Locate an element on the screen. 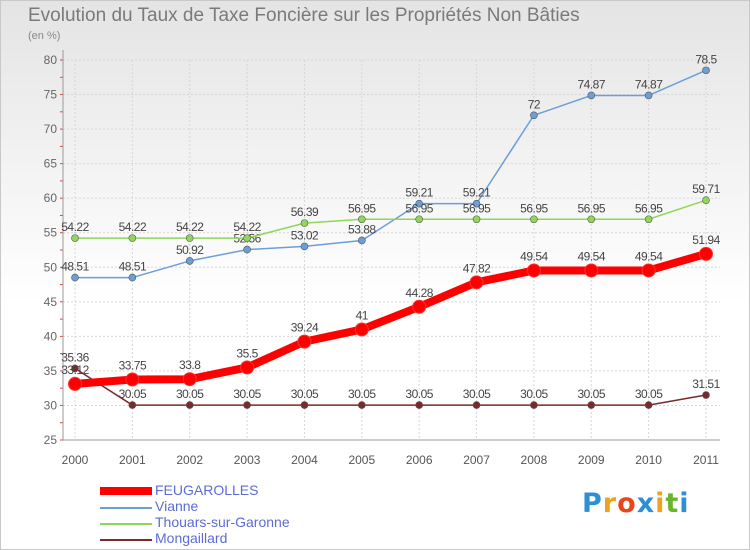 The height and width of the screenshot is (550, 750). logo-letter: x is located at coordinates (646, 503).